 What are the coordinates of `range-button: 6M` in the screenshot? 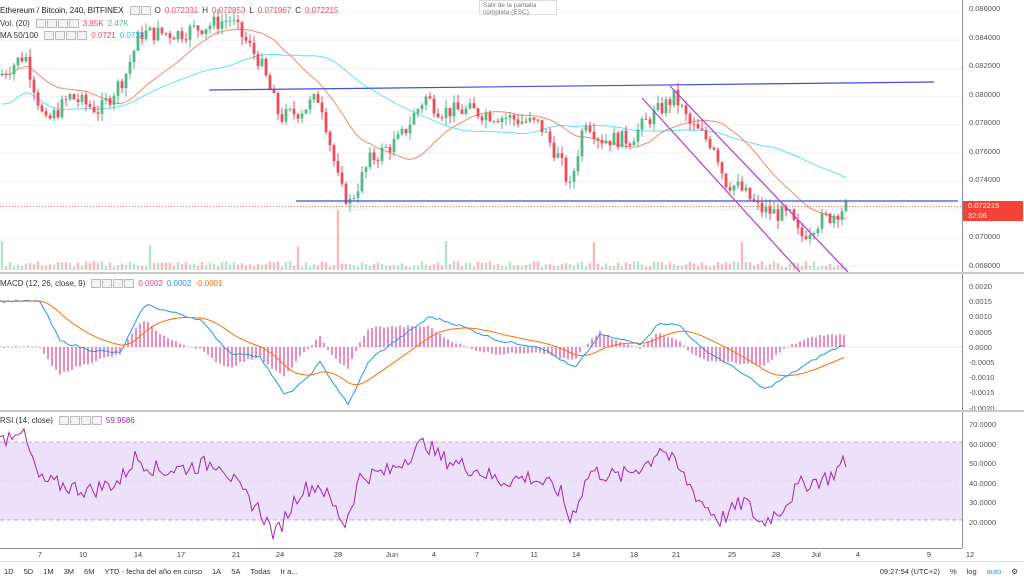 It's located at (89, 571).